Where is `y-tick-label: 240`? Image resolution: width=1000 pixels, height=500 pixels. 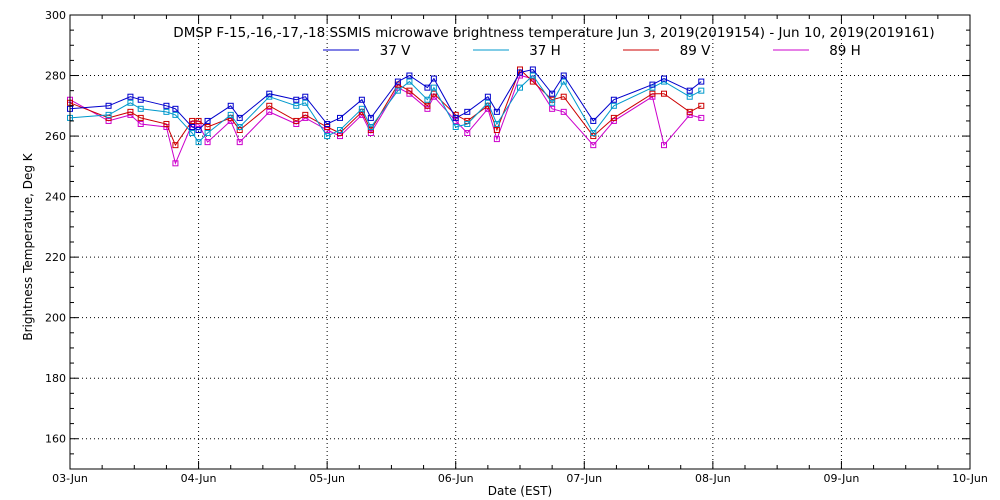
y-tick-label: 240 is located at coordinates (55, 197).